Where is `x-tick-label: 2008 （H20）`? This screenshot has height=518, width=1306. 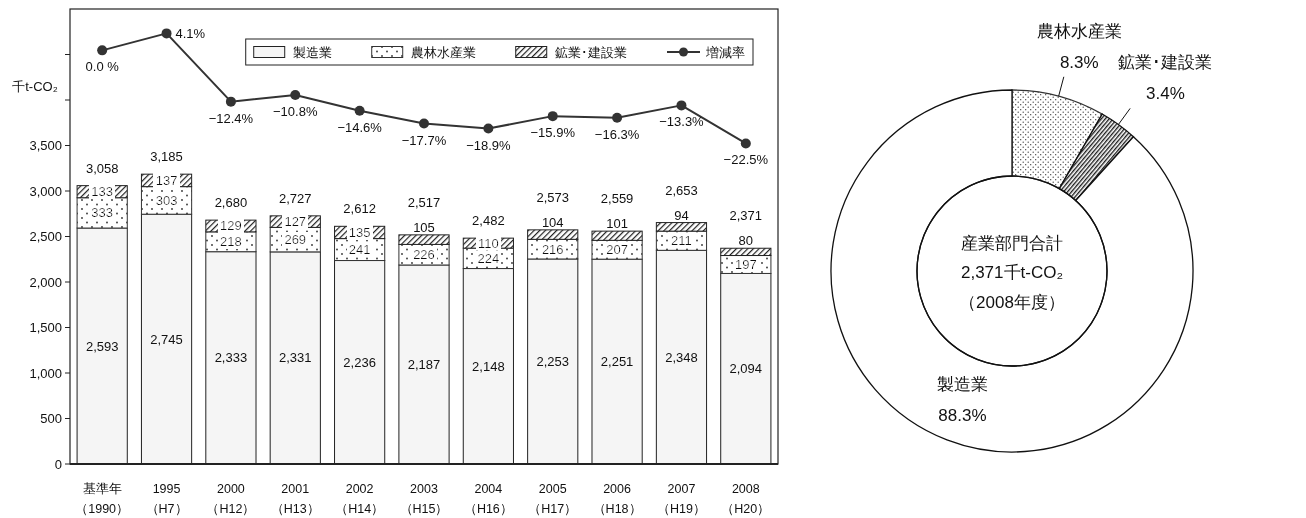 x-tick-label: 2008 （H20） is located at coordinates (746, 499).